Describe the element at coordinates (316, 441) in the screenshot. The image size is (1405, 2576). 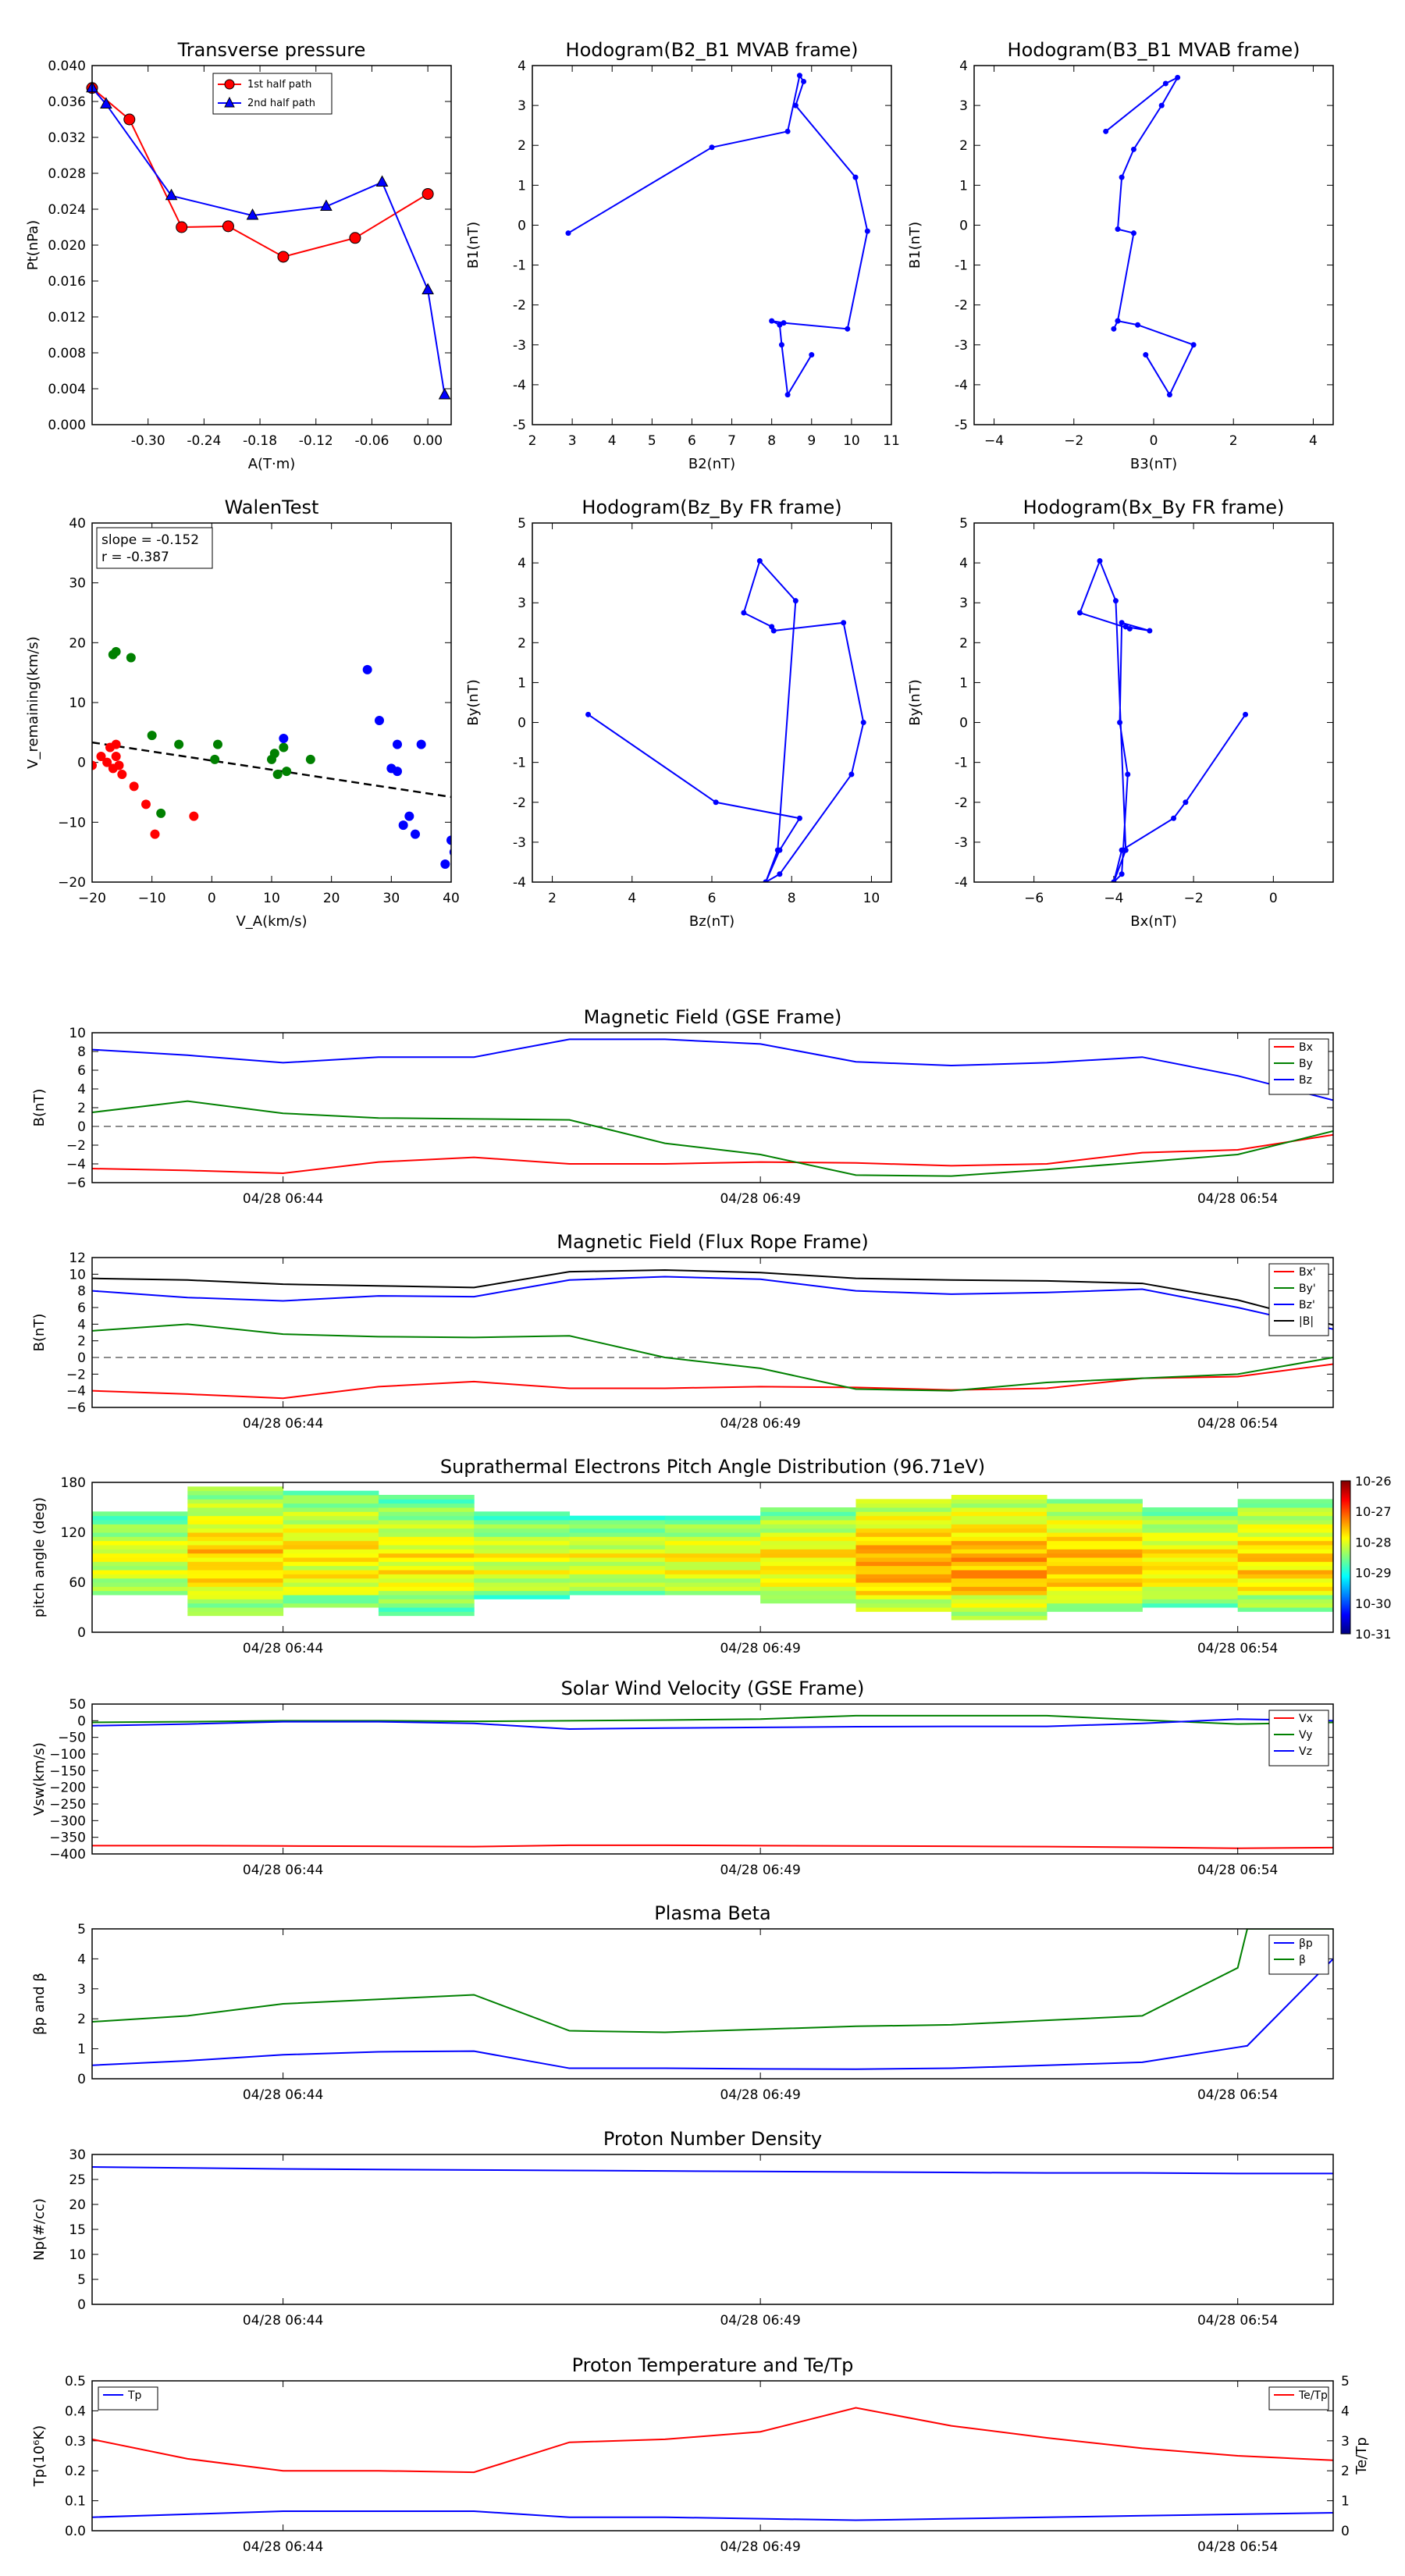
I see `x-tick-label: -0.12` at that location.